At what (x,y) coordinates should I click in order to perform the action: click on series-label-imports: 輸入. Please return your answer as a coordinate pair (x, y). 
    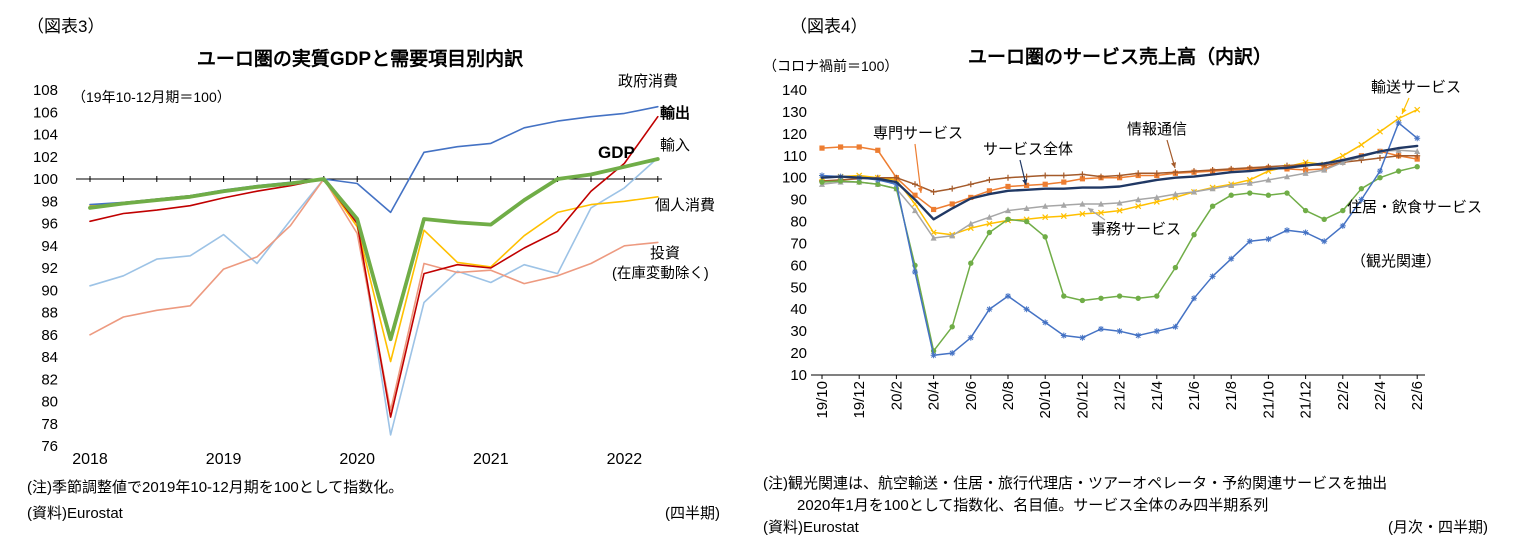
    Looking at the image, I should click on (675, 145).